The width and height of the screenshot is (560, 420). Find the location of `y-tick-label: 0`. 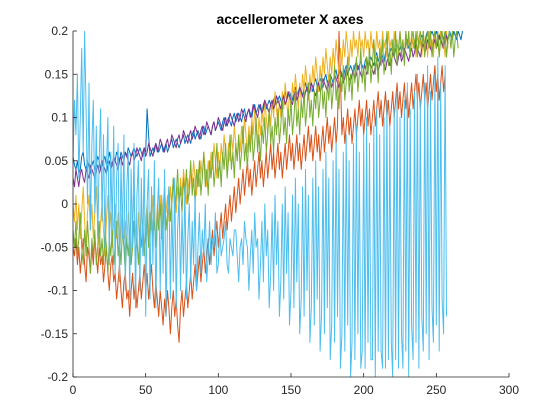

y-tick-label: 0 is located at coordinates (64, 204).